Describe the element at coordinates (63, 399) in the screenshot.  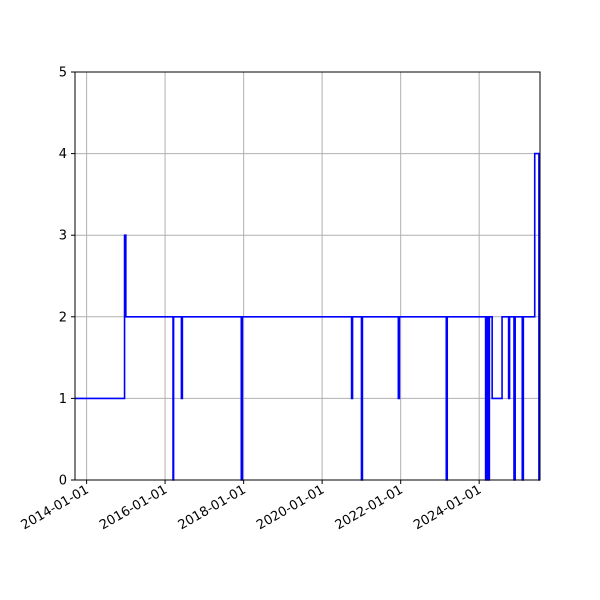
I see `y-tick-label: 1` at that location.